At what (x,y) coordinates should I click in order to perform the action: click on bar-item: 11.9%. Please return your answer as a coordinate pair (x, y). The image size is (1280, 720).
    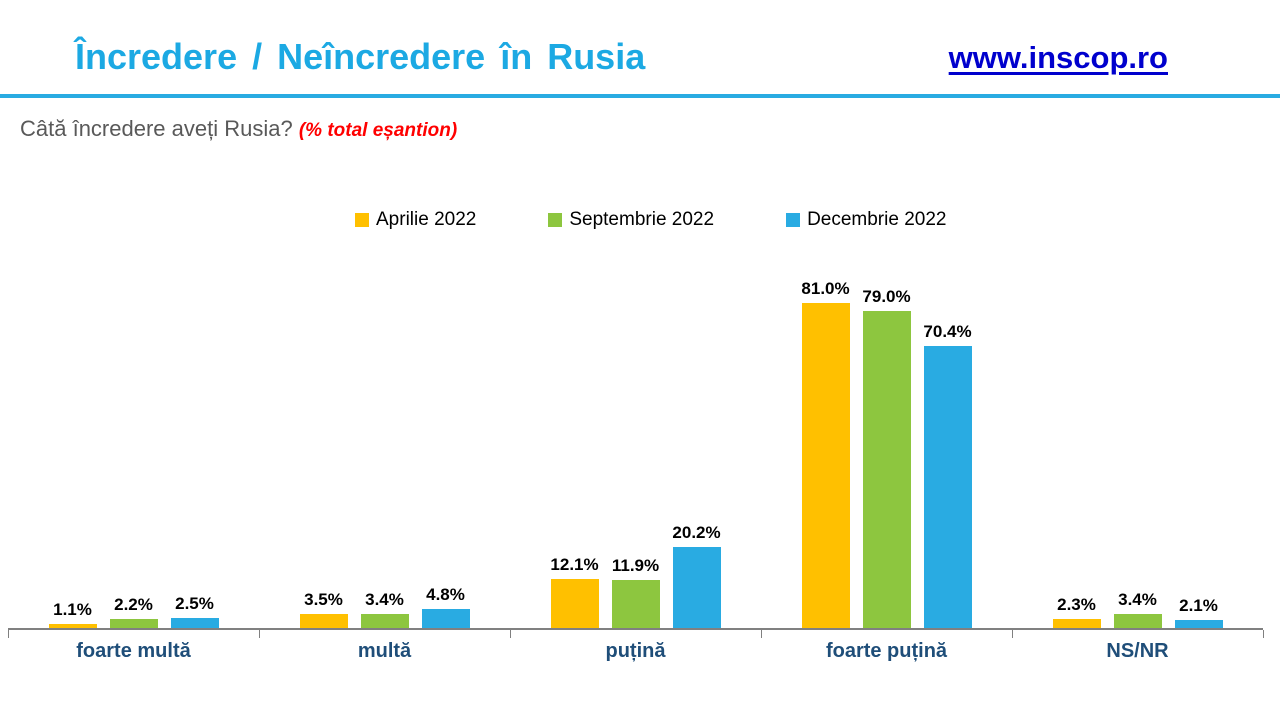
    Looking at the image, I should click on (635, 592).